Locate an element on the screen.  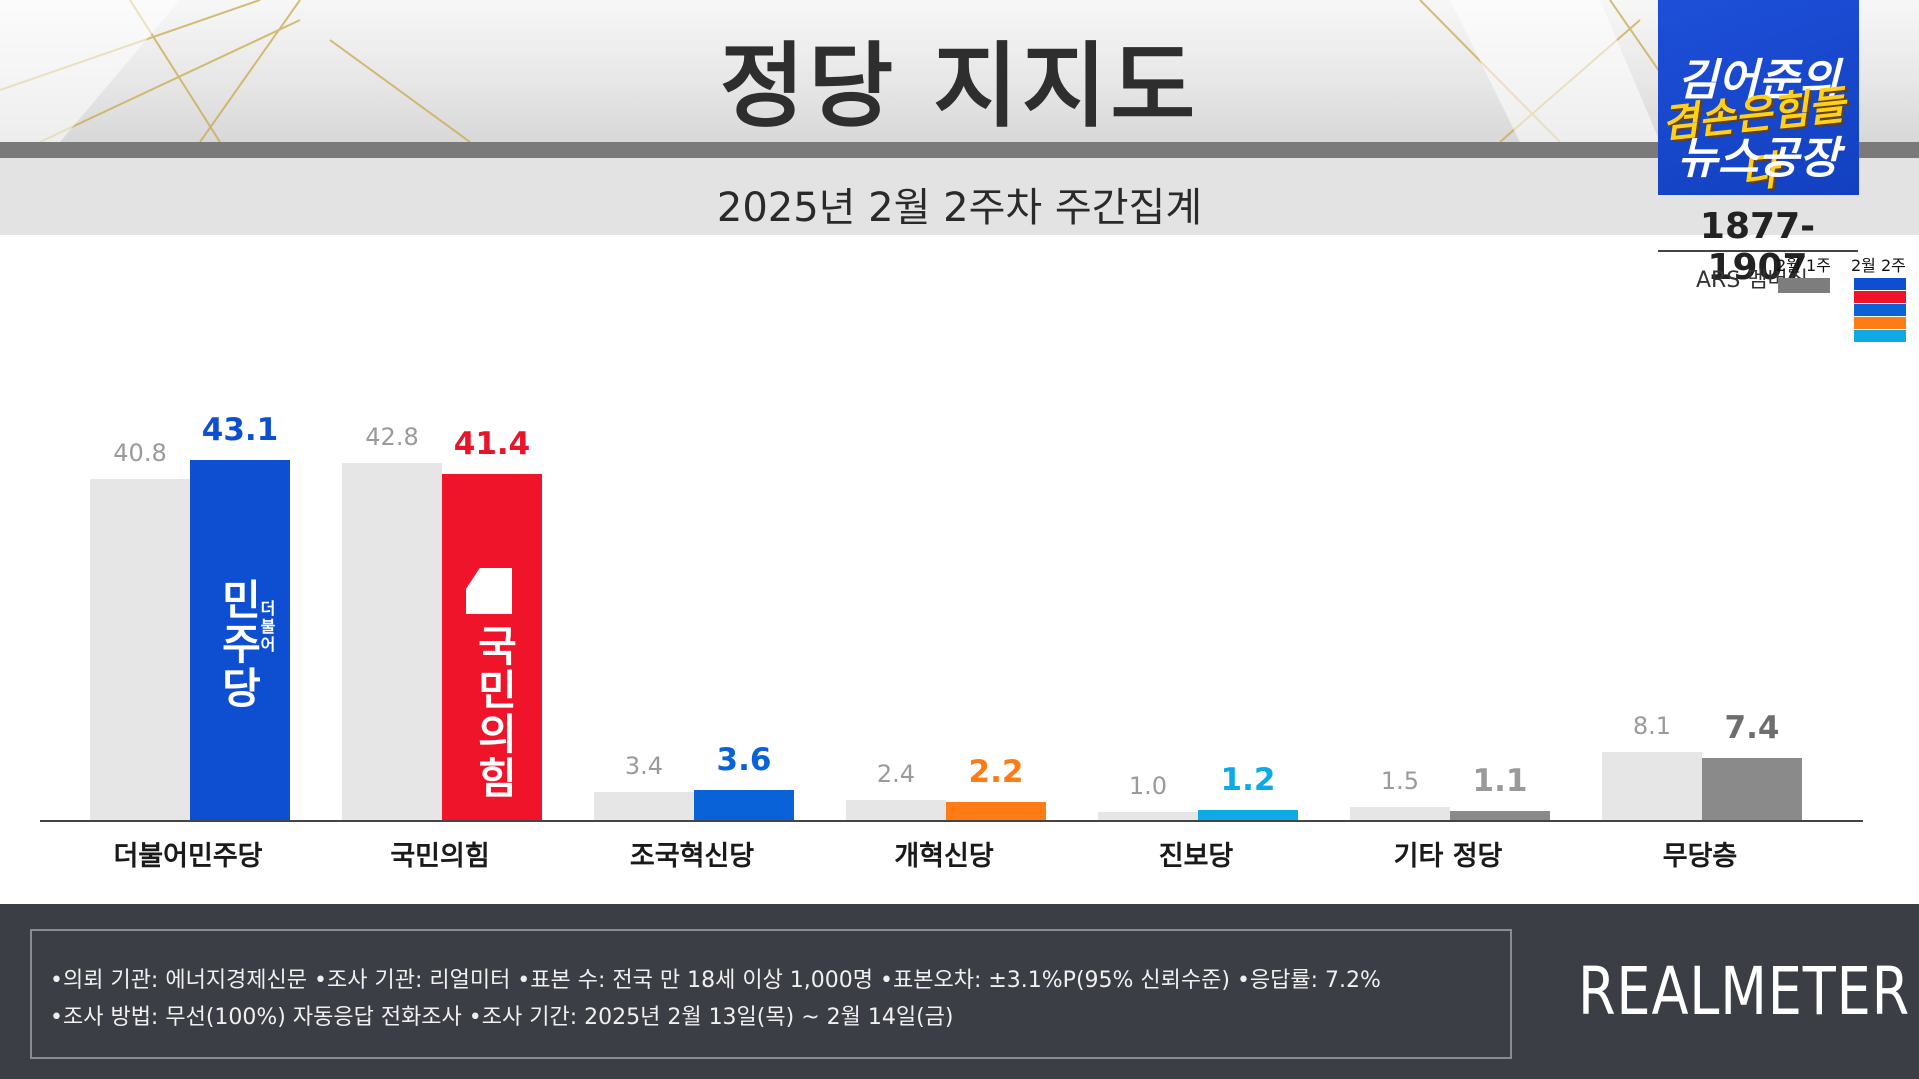
value-label-cur-other: 1.1 is located at coordinates (1500, 780).